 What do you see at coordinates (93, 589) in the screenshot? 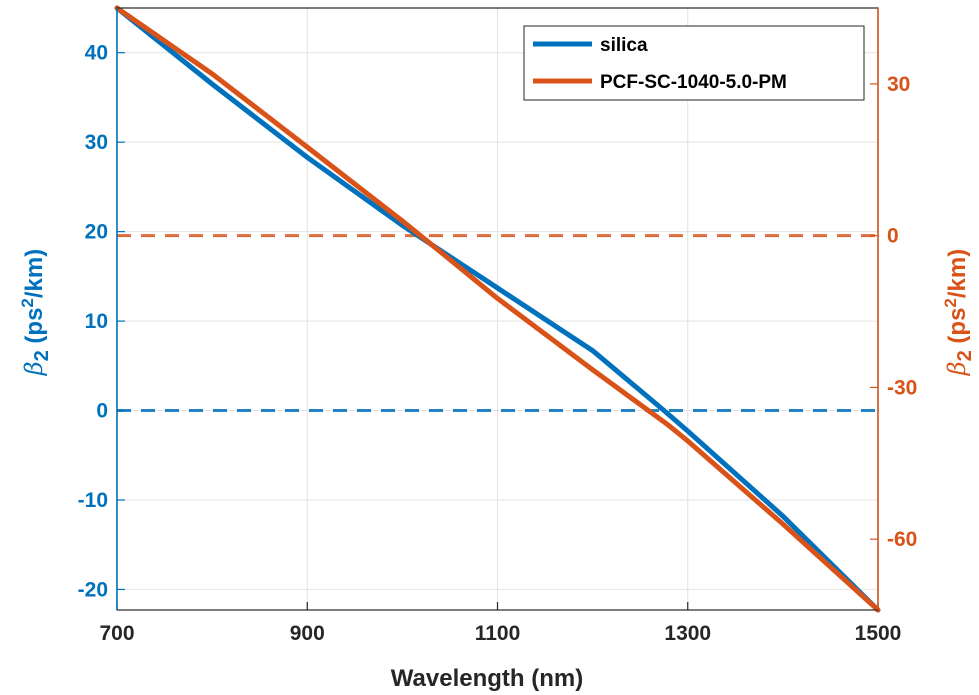
I see `left-y-tick-label: -20` at bounding box center [93, 589].